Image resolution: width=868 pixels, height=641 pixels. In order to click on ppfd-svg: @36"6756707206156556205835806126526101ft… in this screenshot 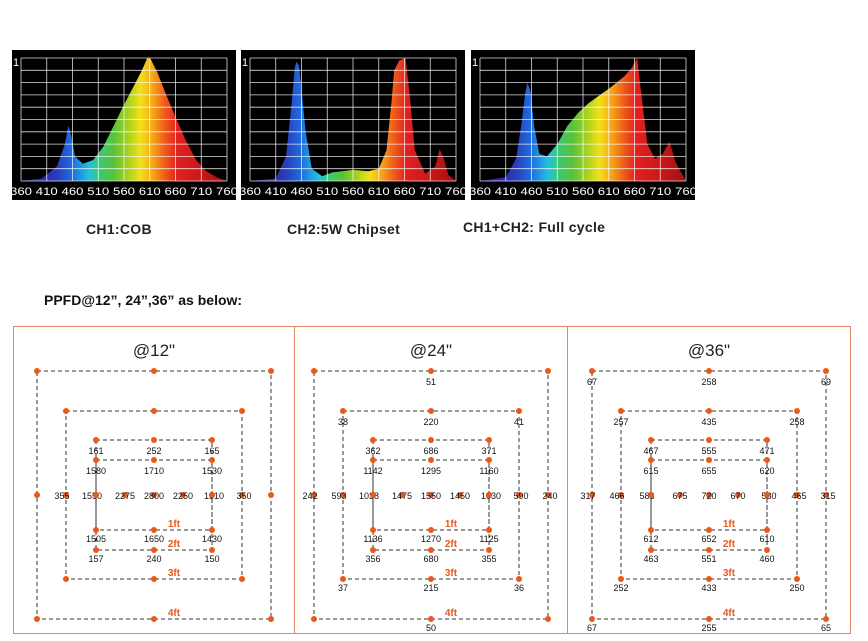, I will do `click(707, 487)`.